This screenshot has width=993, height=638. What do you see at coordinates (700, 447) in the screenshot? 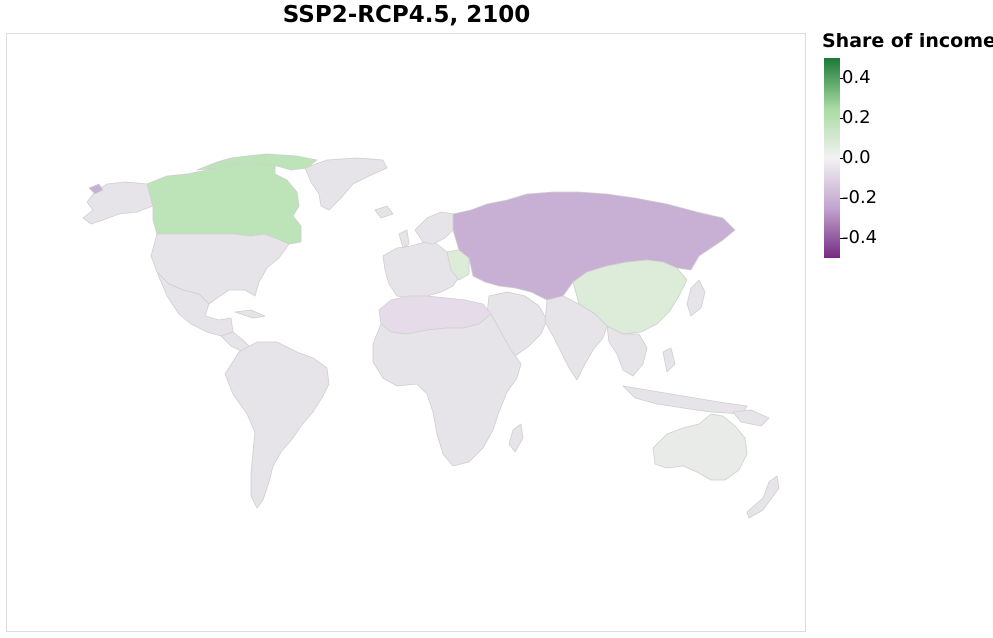
I see `region-australia` at bounding box center [700, 447].